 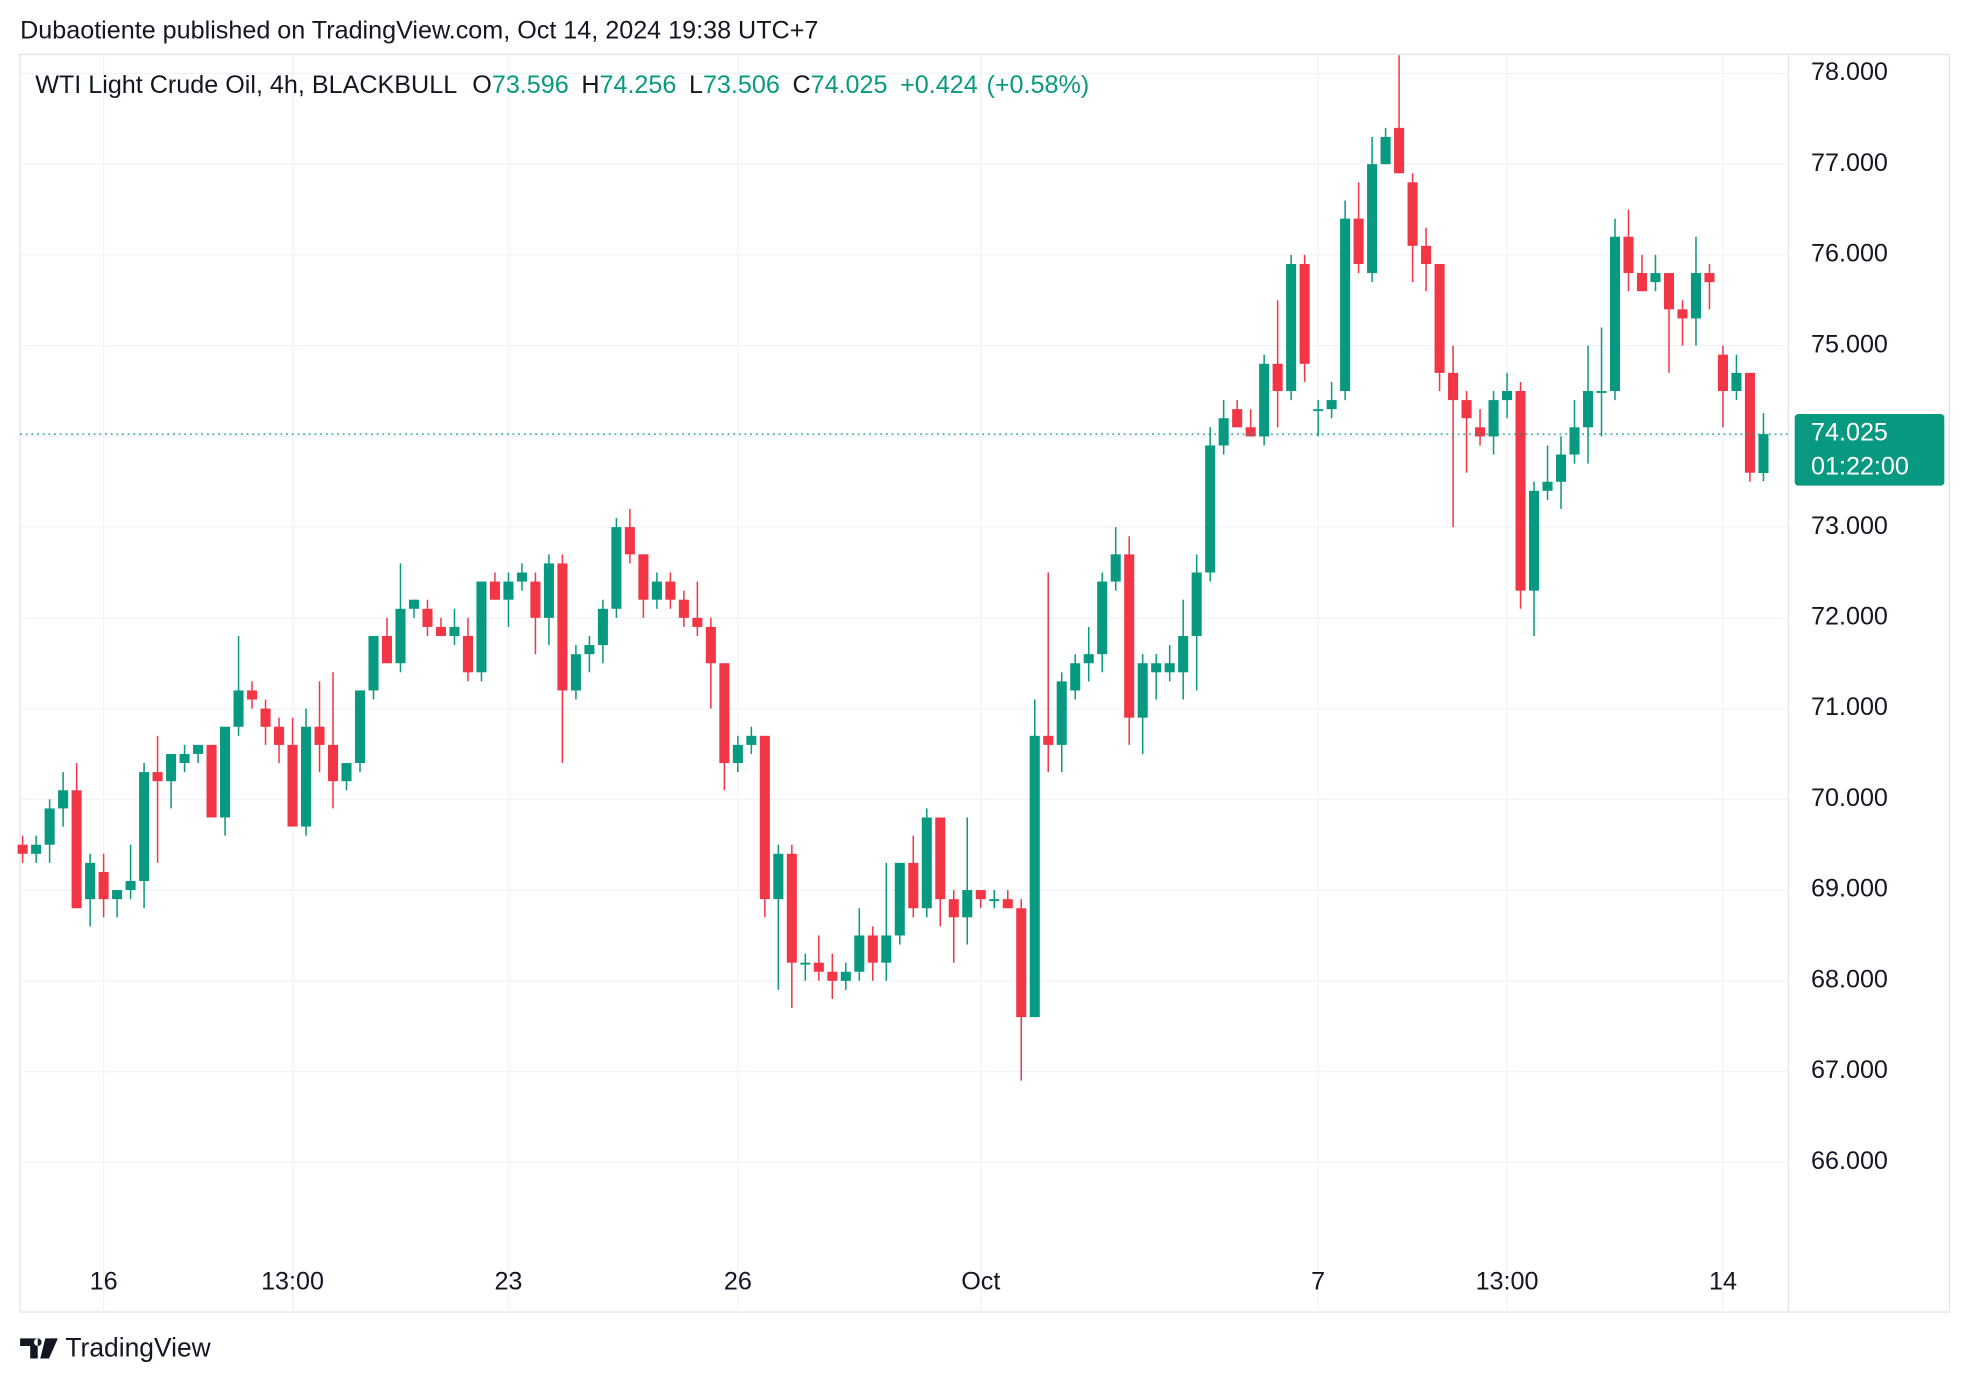 What do you see at coordinates (939, 84) in the screenshot?
I see `change: +0.424` at bounding box center [939, 84].